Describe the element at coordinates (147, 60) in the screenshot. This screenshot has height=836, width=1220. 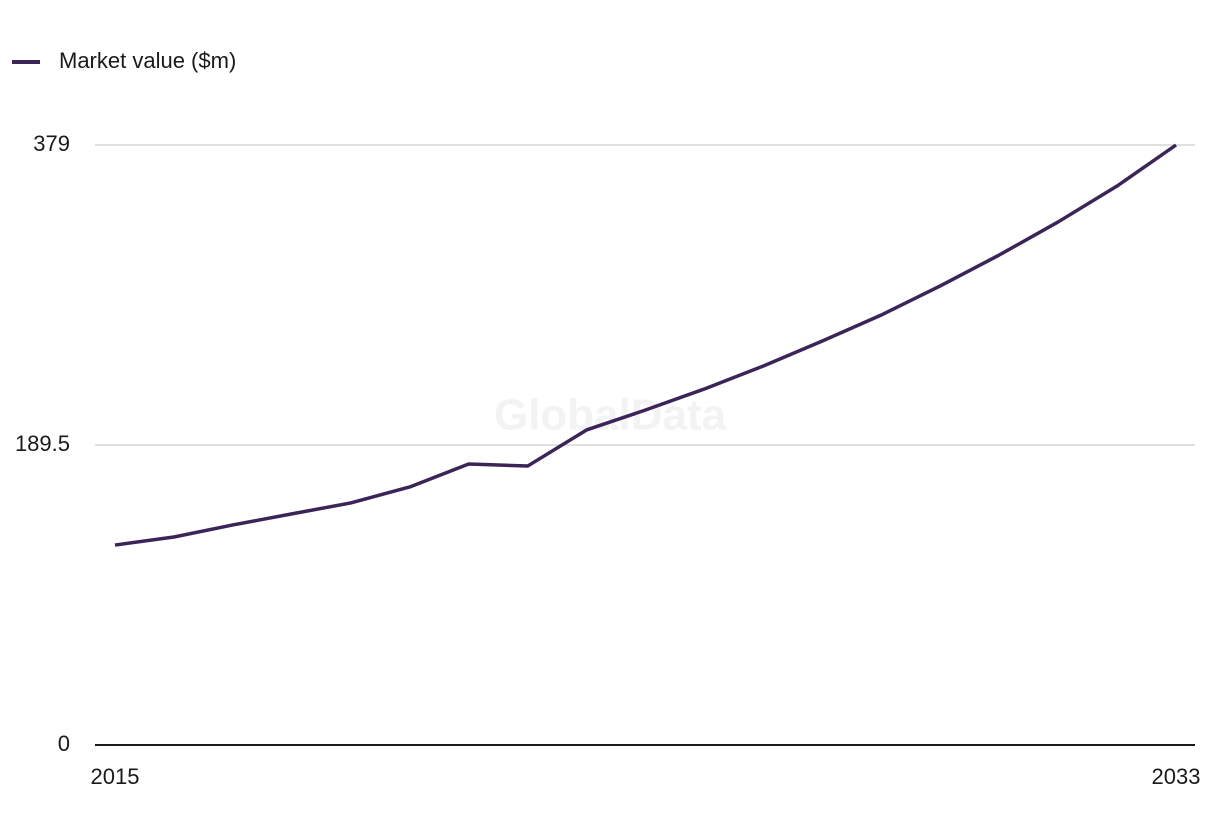
I see `legend-label: Market value ($m)` at that location.